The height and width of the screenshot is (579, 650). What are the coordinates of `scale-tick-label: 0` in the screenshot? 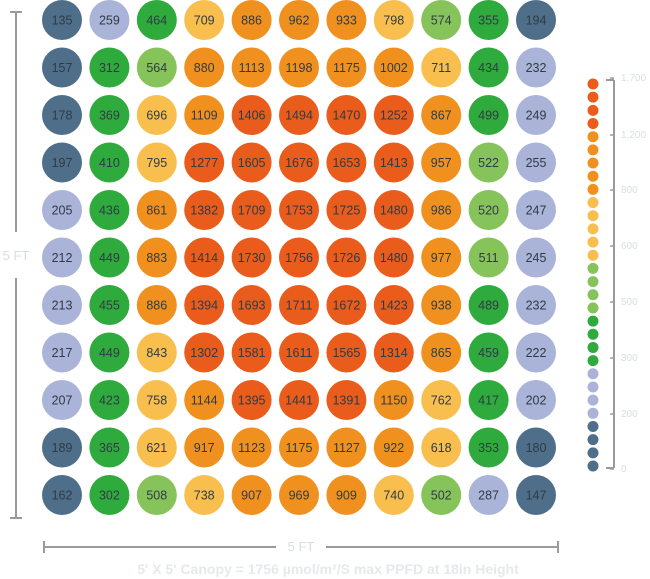 It's located at (624, 469).